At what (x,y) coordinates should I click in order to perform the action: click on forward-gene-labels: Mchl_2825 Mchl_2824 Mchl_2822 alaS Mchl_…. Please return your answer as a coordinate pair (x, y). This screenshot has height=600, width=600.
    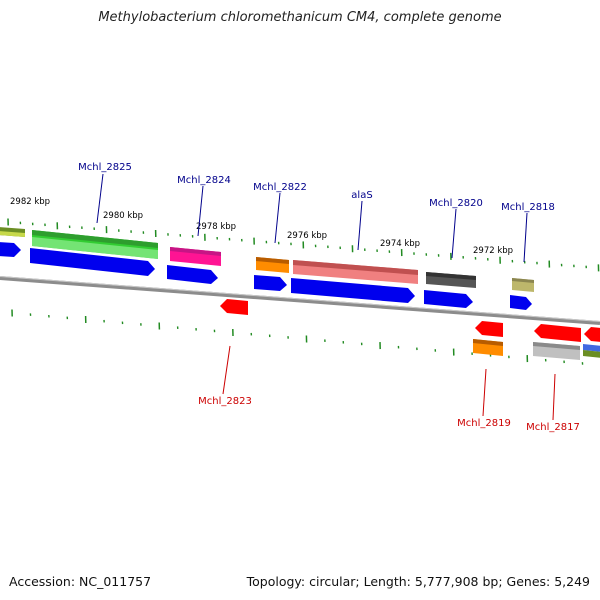
    Looking at the image, I should click on (316, 187).